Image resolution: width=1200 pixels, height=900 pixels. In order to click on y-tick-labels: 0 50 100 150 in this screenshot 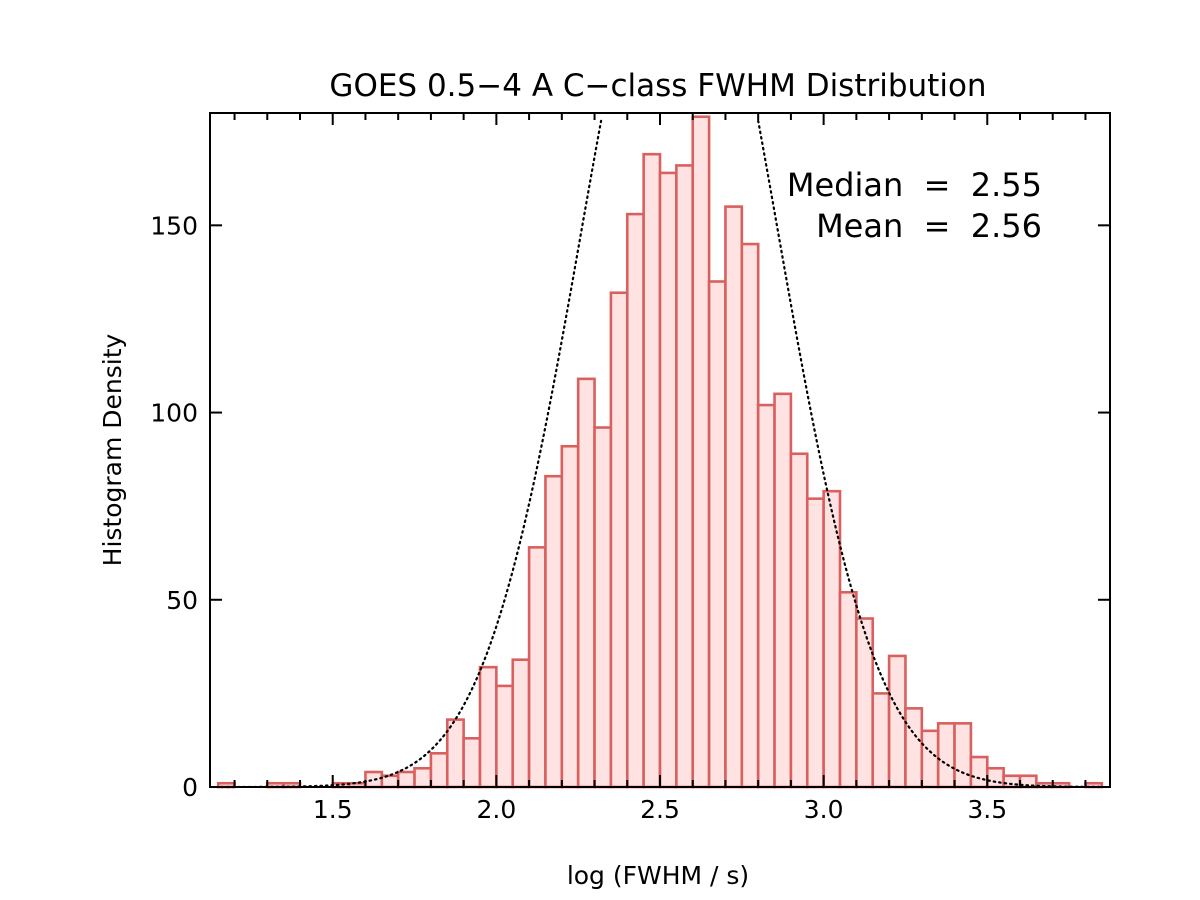, I will do `click(174, 506)`.